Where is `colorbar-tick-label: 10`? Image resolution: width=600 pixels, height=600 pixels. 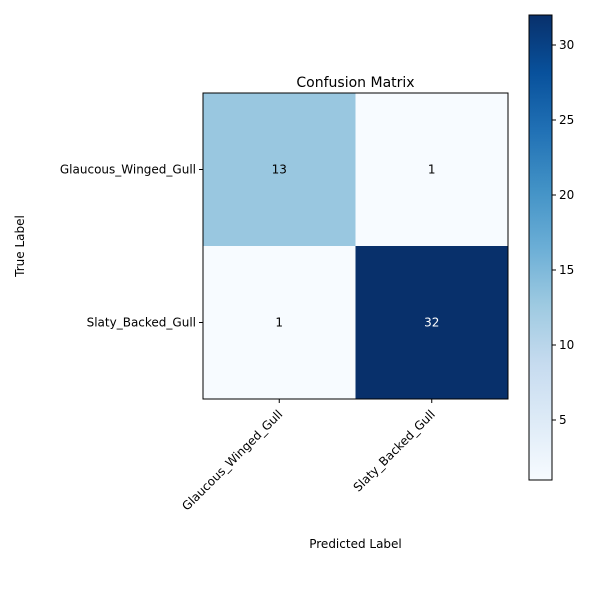
colorbar-tick-label: 10 is located at coordinates (566, 345).